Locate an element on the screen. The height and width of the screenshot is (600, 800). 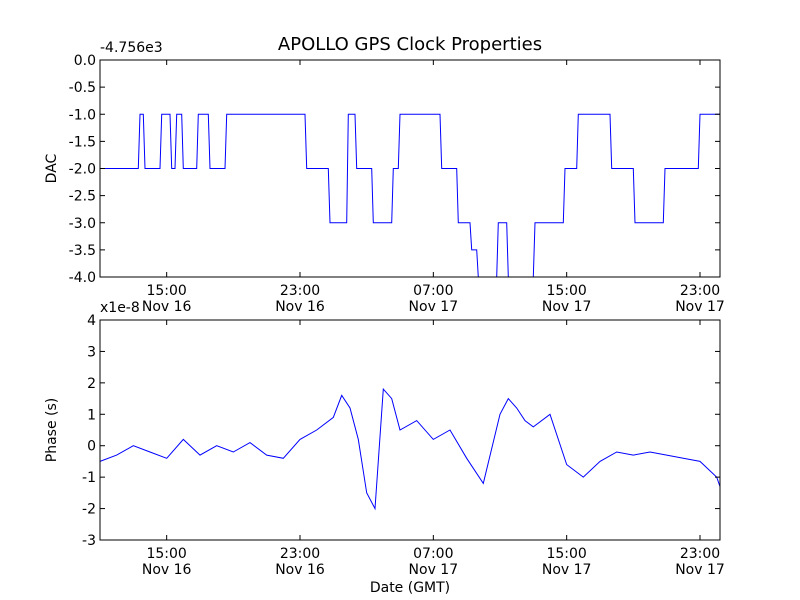
dac-xtick-time-label: 07:00 is located at coordinates (433, 291).